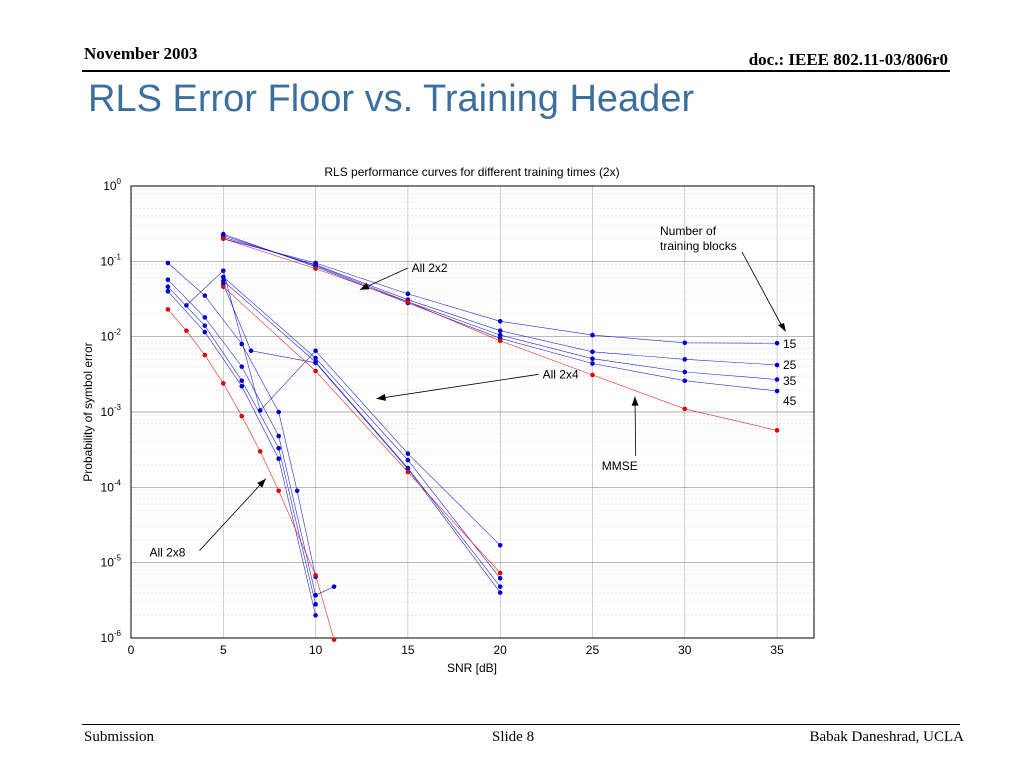  I want to click on header-doc-id: doc.: IEEE 802.11-03/806r0, so click(848, 59).